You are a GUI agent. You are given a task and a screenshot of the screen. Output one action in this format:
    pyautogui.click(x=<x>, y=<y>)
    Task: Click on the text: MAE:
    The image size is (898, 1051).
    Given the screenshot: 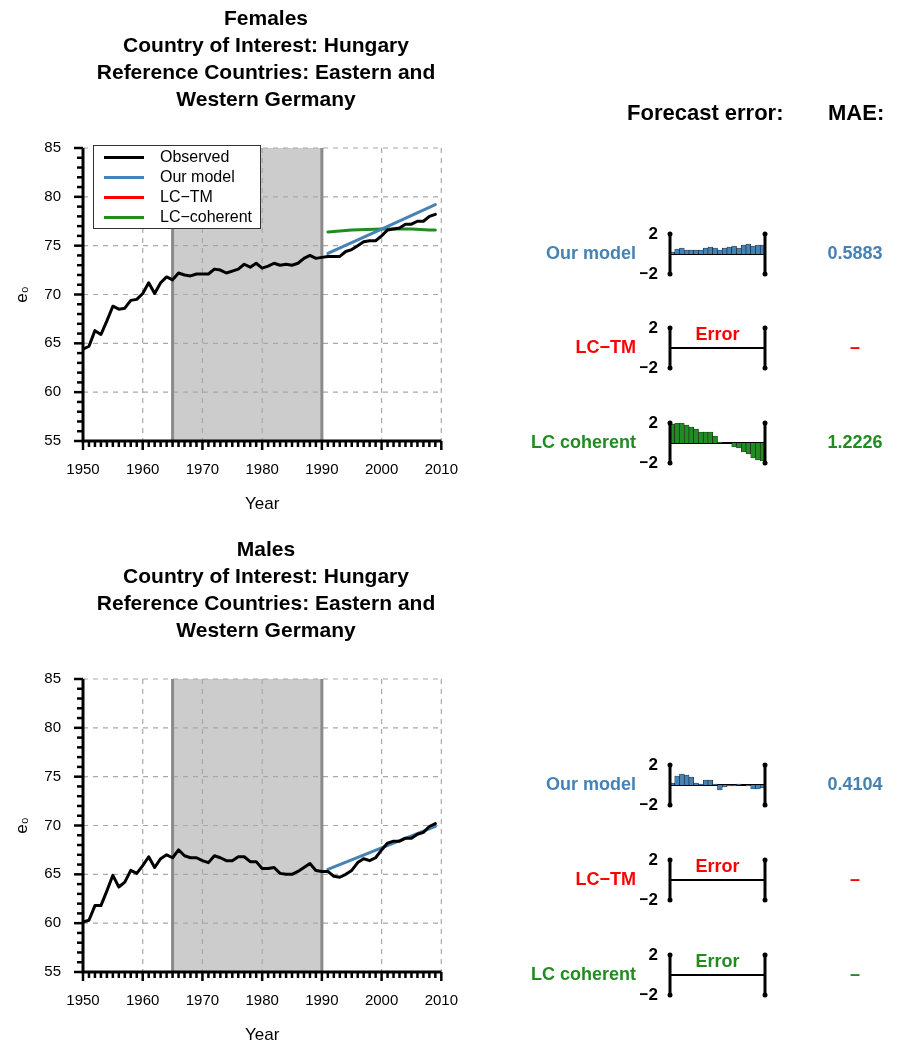 What is the action you would take?
    pyautogui.click(x=856, y=113)
    